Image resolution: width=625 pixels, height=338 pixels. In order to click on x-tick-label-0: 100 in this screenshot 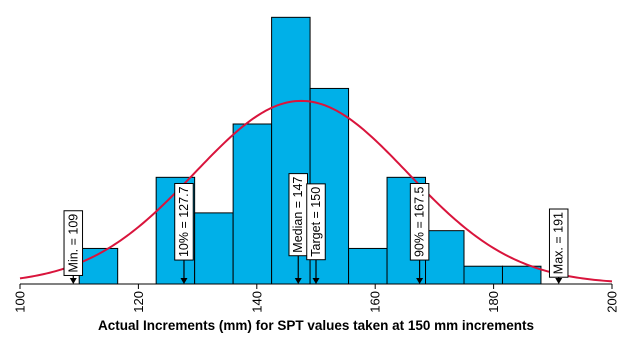, I will do `click(20, 302)`.